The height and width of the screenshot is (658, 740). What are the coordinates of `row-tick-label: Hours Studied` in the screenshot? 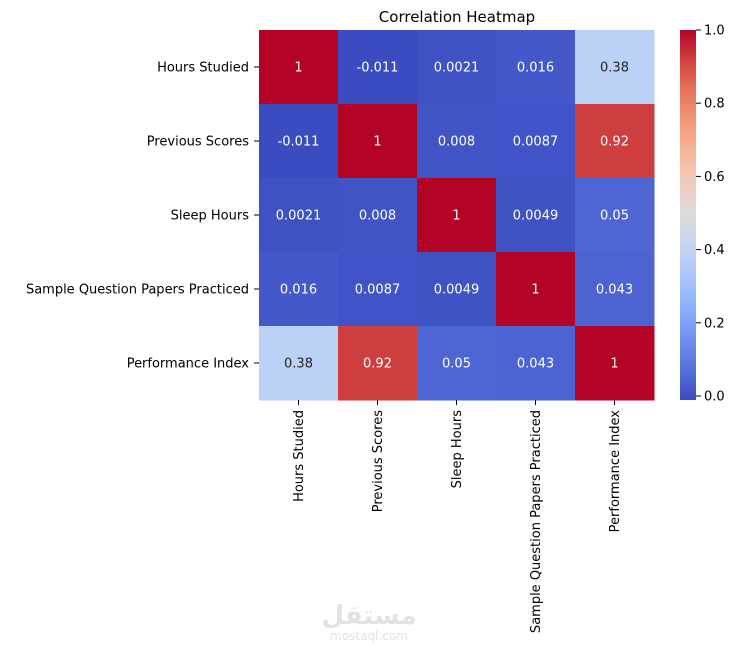 It's located at (203, 68).